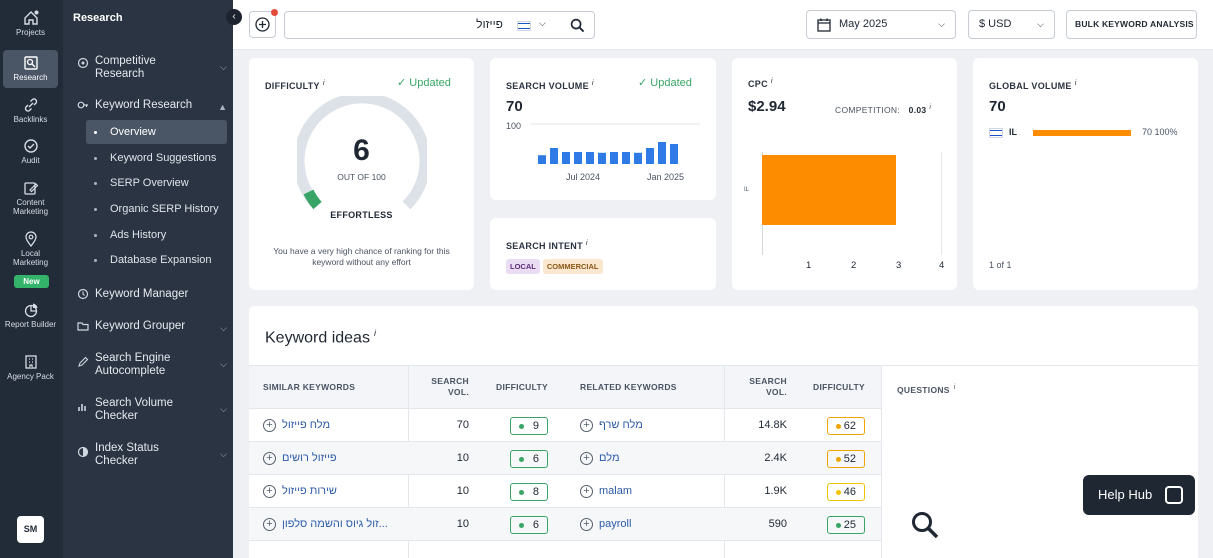 The image size is (1213, 558). Describe the element at coordinates (30, 376) in the screenshot. I see `rail-agency-pack-label: Agency Pack` at that location.